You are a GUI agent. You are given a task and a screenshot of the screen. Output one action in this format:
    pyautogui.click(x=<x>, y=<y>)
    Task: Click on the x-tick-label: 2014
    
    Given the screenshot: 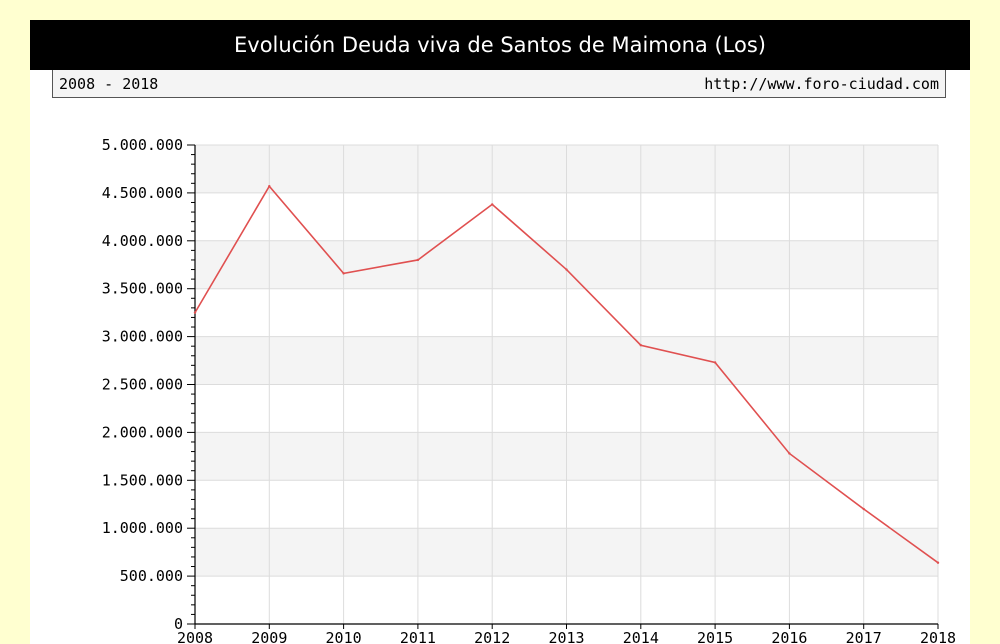 What is the action you would take?
    pyautogui.click(x=641, y=636)
    